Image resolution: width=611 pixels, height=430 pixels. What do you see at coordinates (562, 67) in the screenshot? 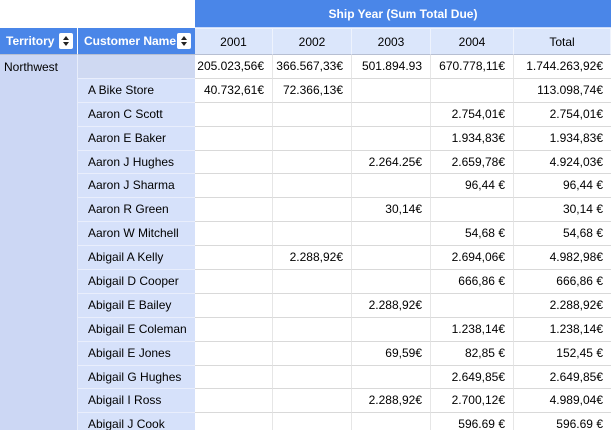
I see `value-cell: 1.744.263,92€` at bounding box center [562, 67].